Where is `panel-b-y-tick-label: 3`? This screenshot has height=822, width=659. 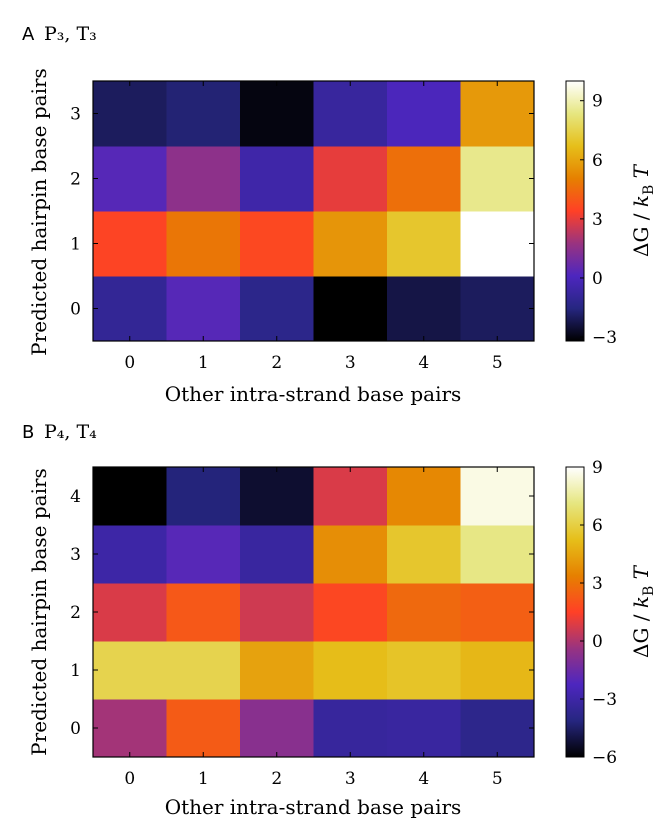 panel-b-y-tick-label: 3 is located at coordinates (75, 555).